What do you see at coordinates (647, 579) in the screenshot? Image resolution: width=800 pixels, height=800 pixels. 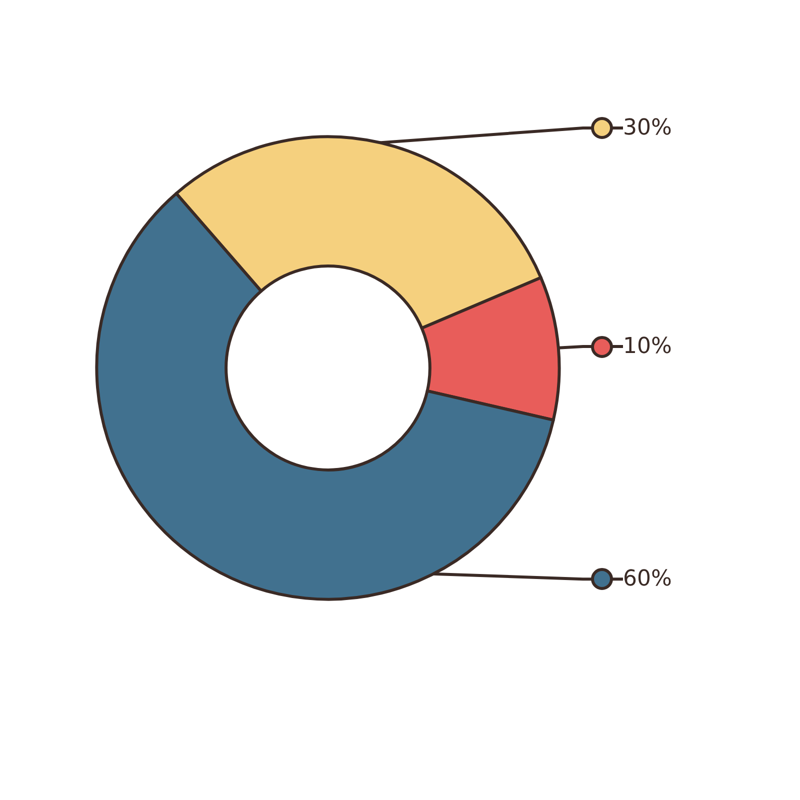 I see `data-label: 60%` at bounding box center [647, 579].